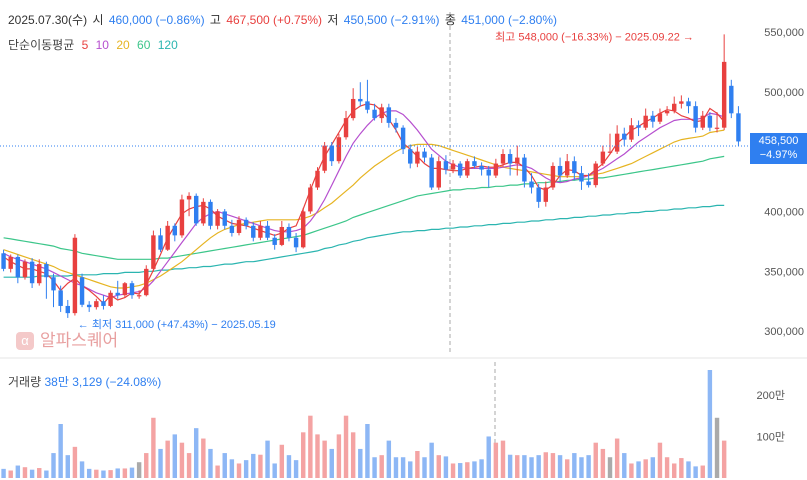 This screenshot has height=480, width=807. What do you see at coordinates (167, 45) in the screenshot?
I see `ma-120-label: 120` at bounding box center [167, 45].